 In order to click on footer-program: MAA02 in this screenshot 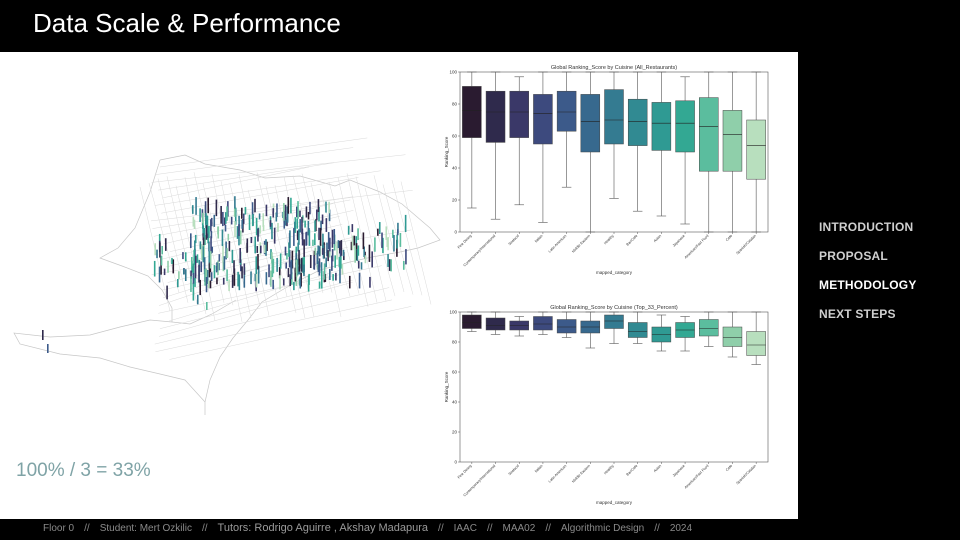, I will do `click(519, 528)`.